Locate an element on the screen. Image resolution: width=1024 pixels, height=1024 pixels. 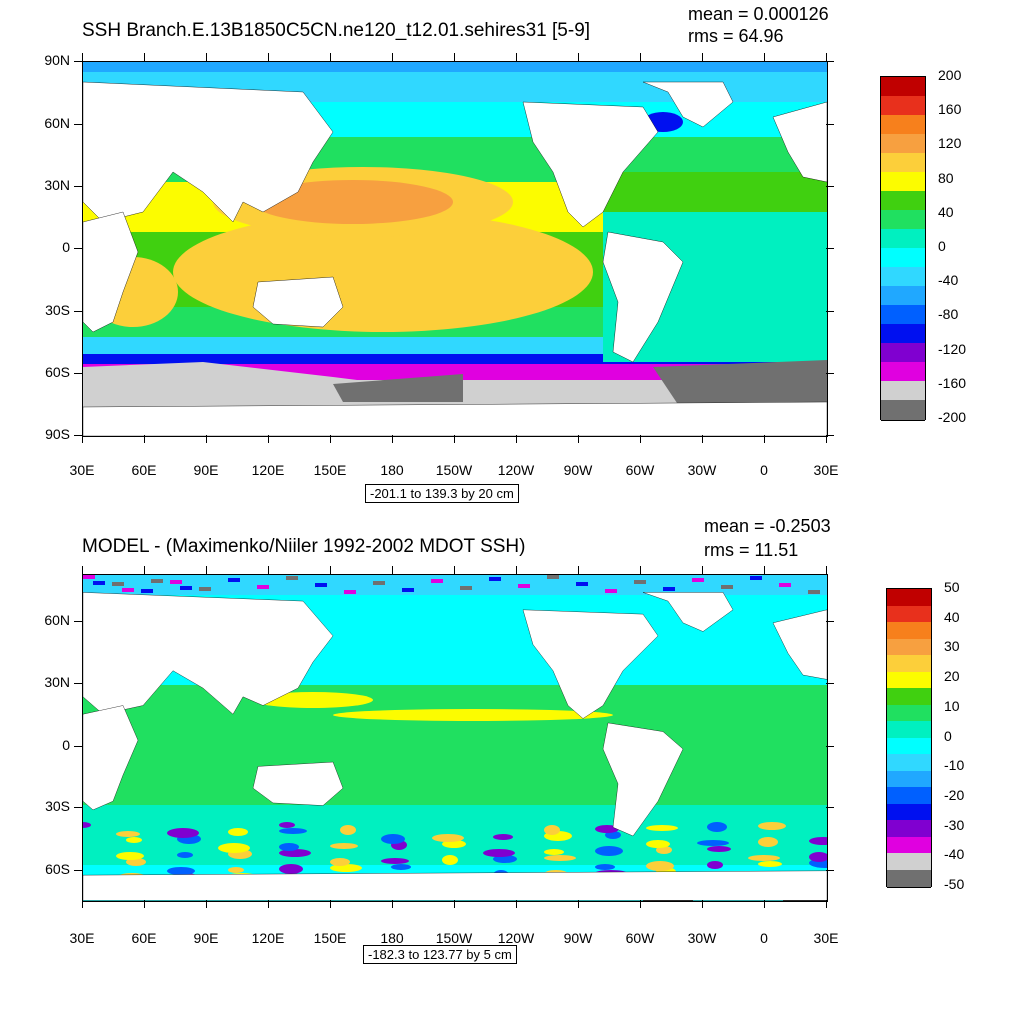
colorbar-label: 80 is located at coordinates (946, 177).